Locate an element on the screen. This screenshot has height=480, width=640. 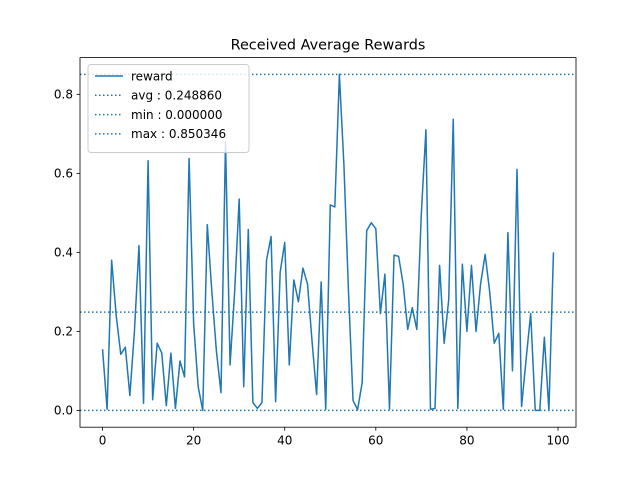
y-tick-label: 0.6 is located at coordinates (63, 174).